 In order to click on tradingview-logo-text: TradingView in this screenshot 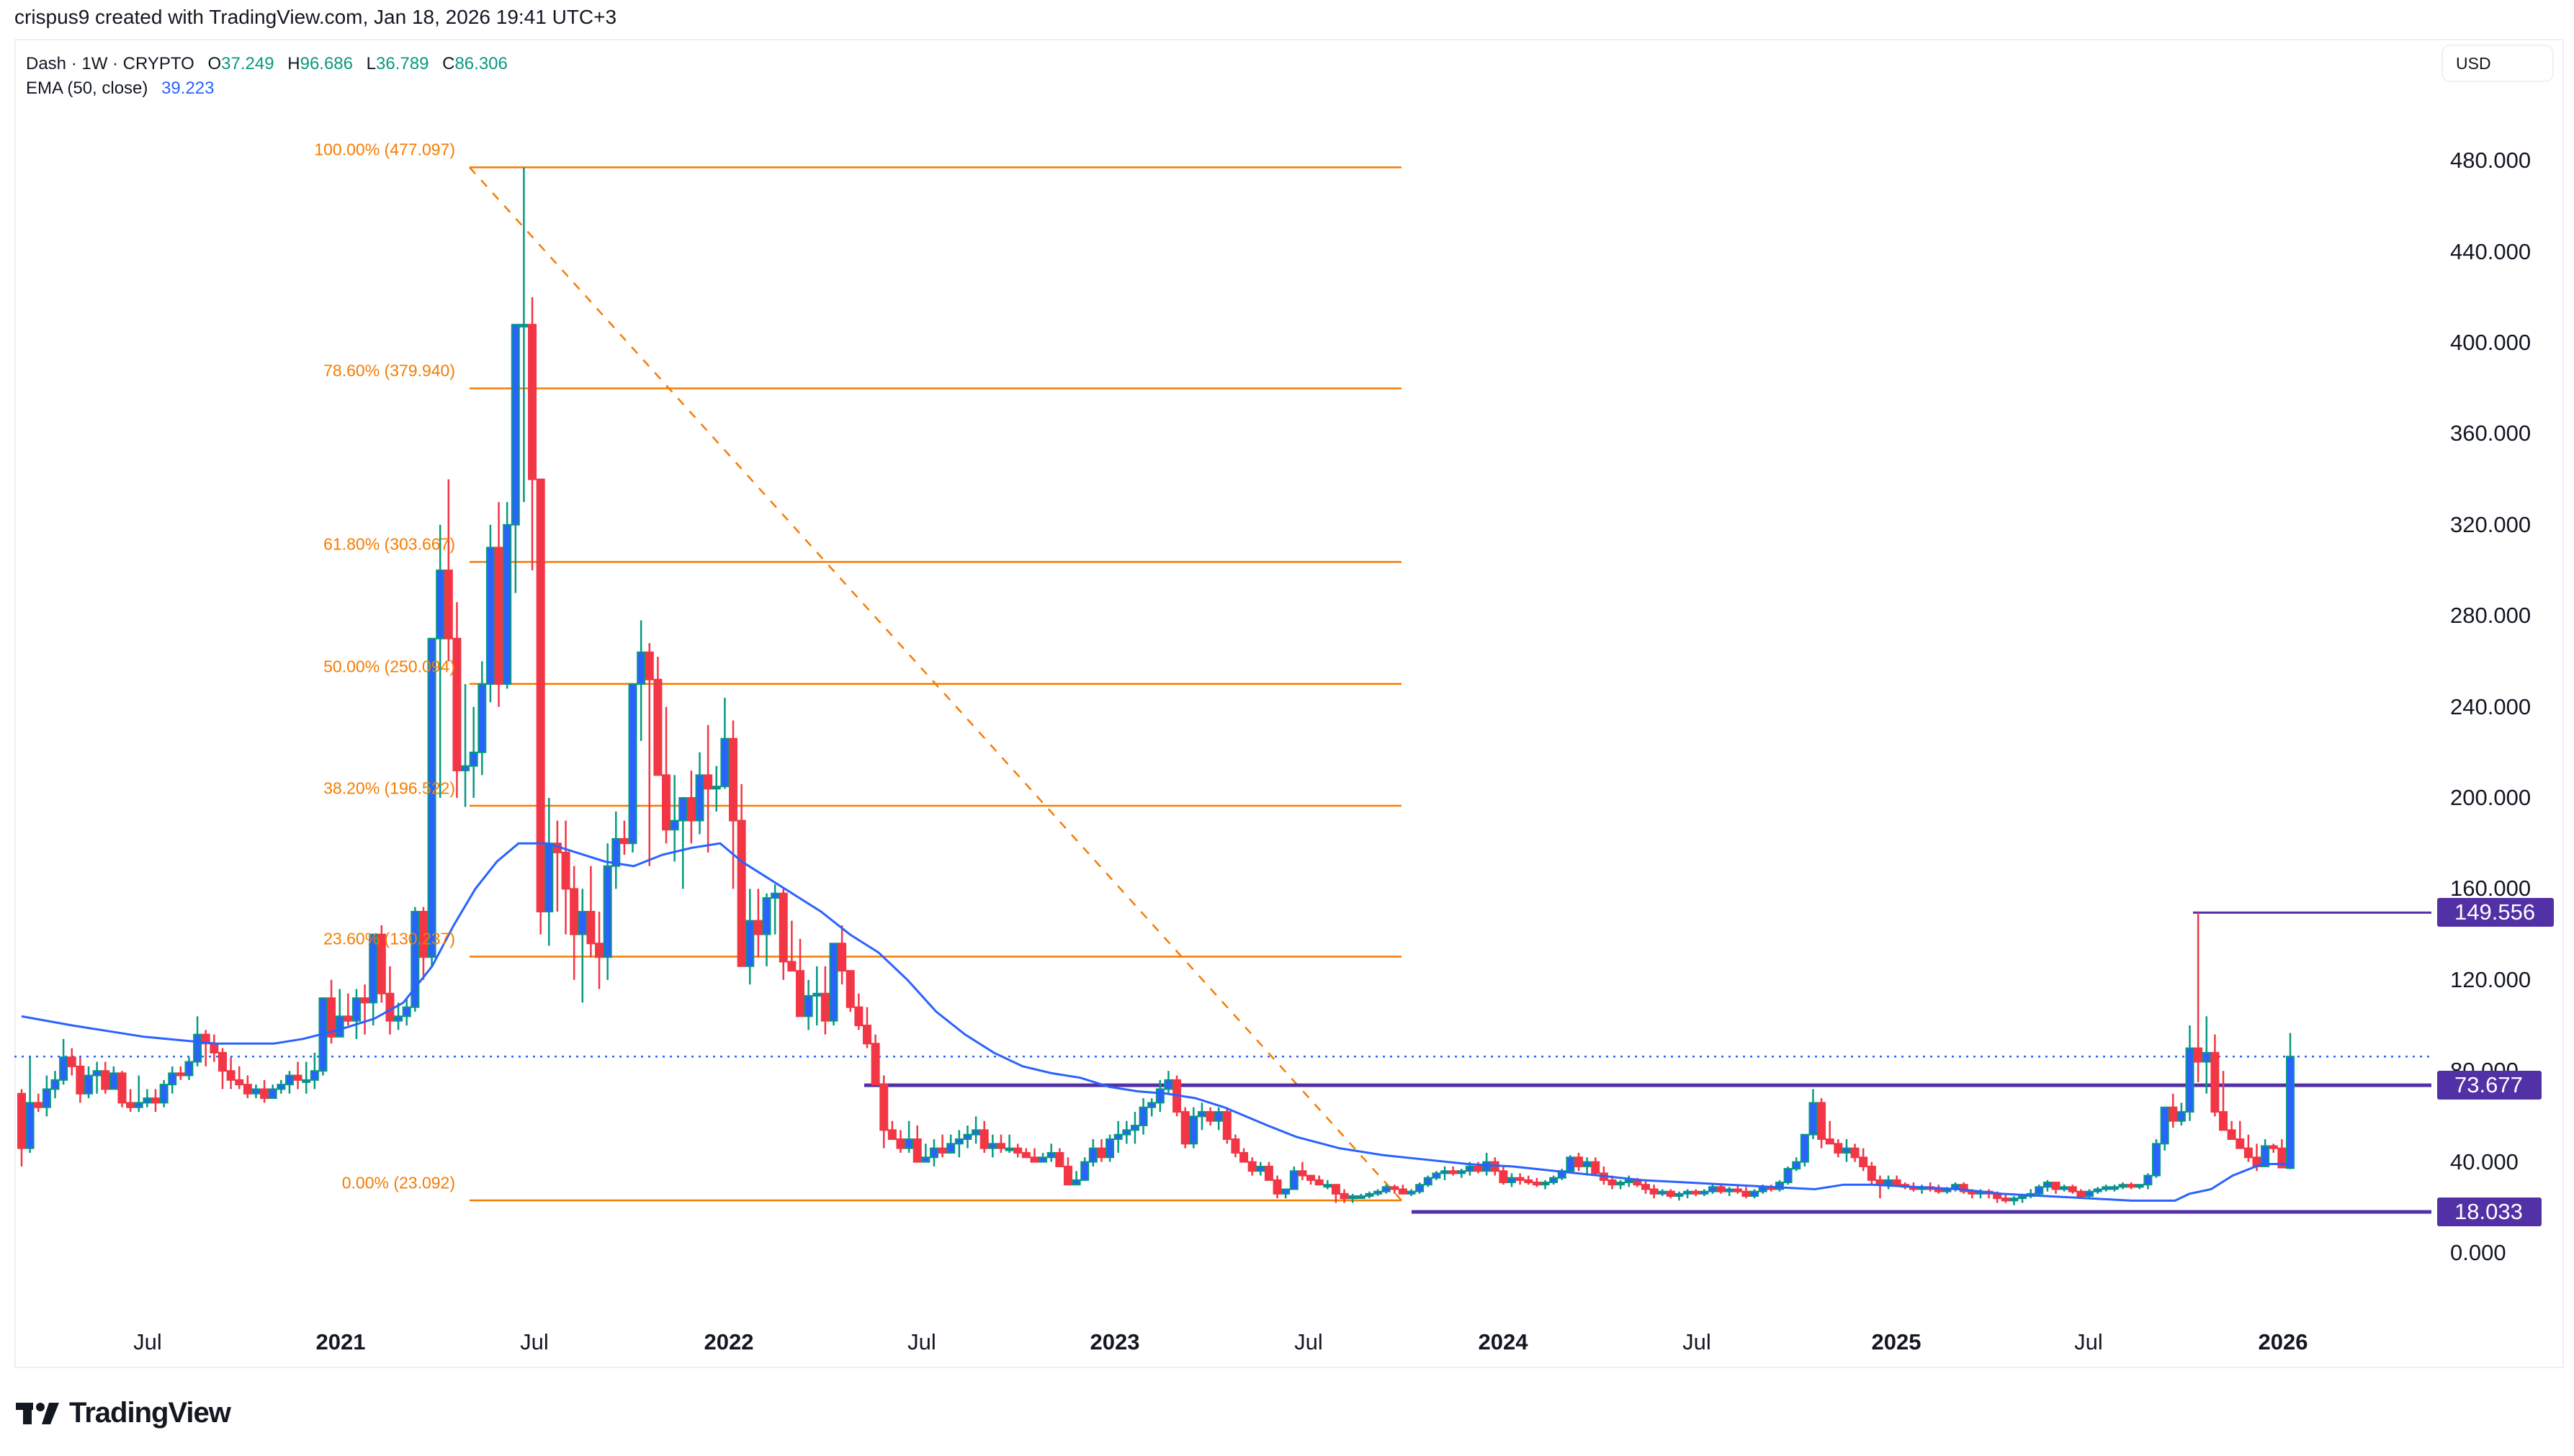, I will do `click(150, 1413)`.